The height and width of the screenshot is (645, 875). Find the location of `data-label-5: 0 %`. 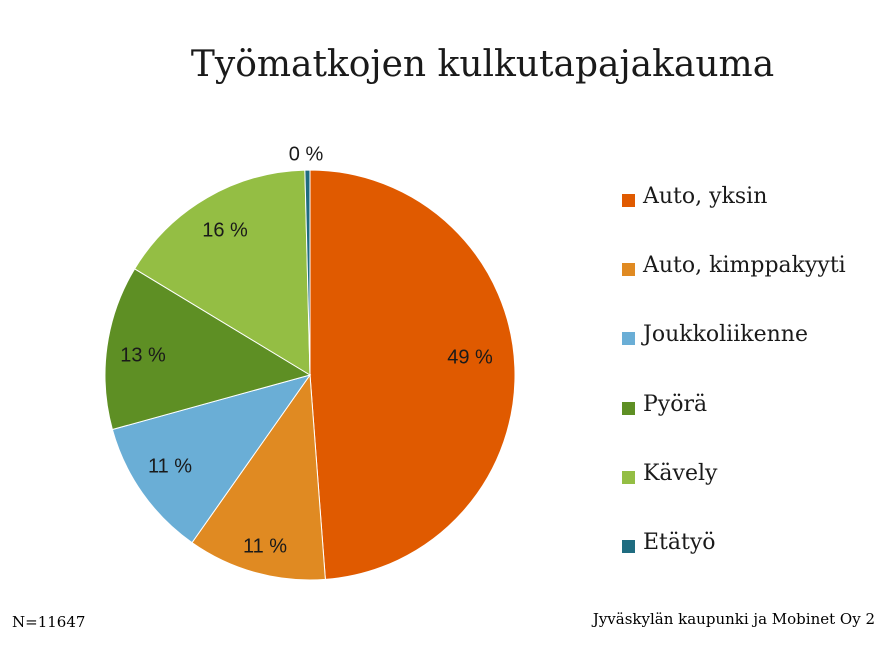

data-label-5: 0 % is located at coordinates (306, 154).